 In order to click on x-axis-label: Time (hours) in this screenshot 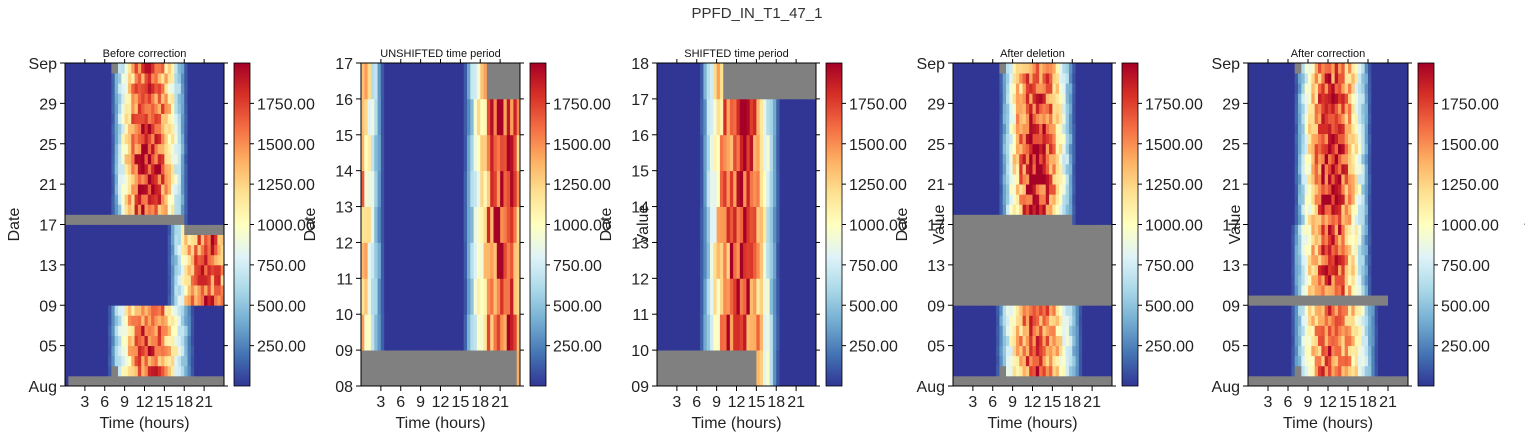, I will do `click(736, 423)`.